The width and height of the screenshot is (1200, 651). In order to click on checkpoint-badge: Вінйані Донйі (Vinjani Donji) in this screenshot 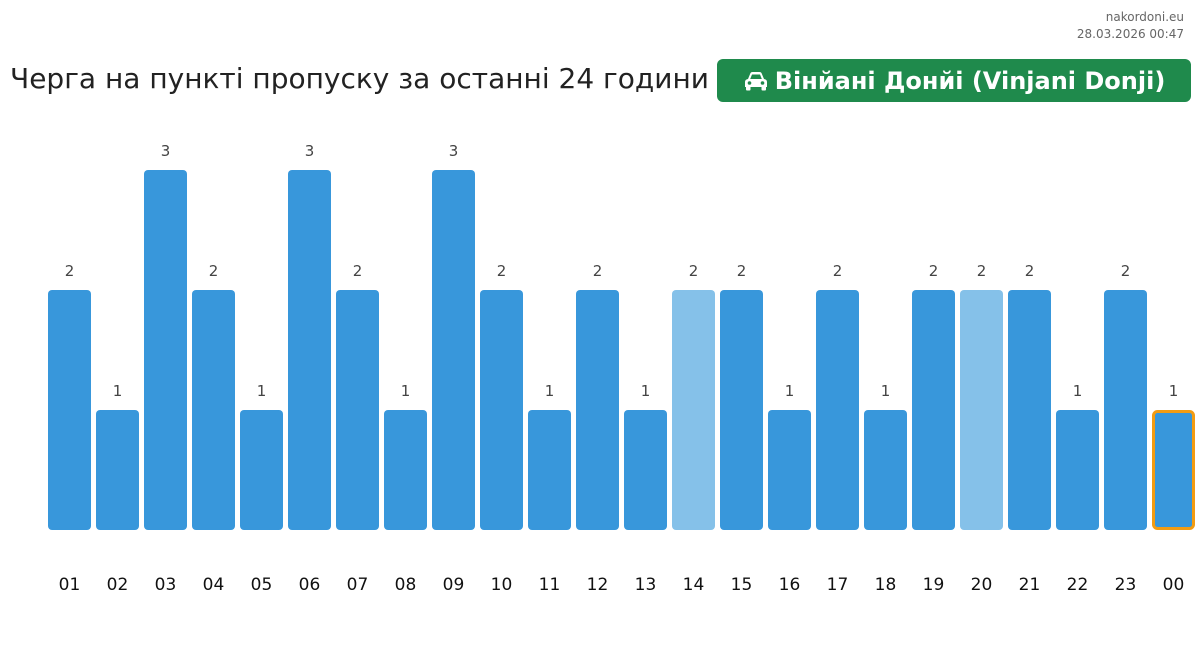, I will do `click(954, 80)`.